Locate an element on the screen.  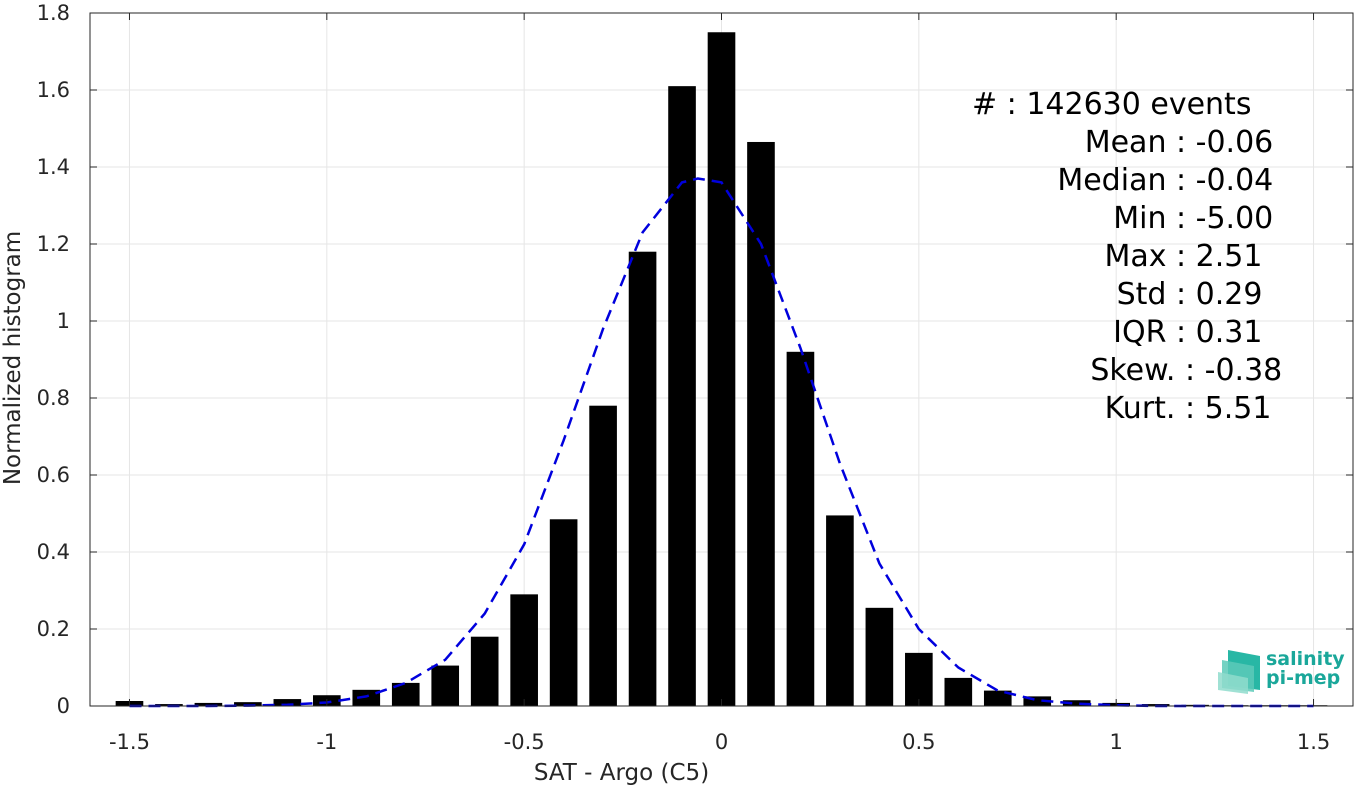
y-tick-label-6: 1.2 is located at coordinates (53, 244).